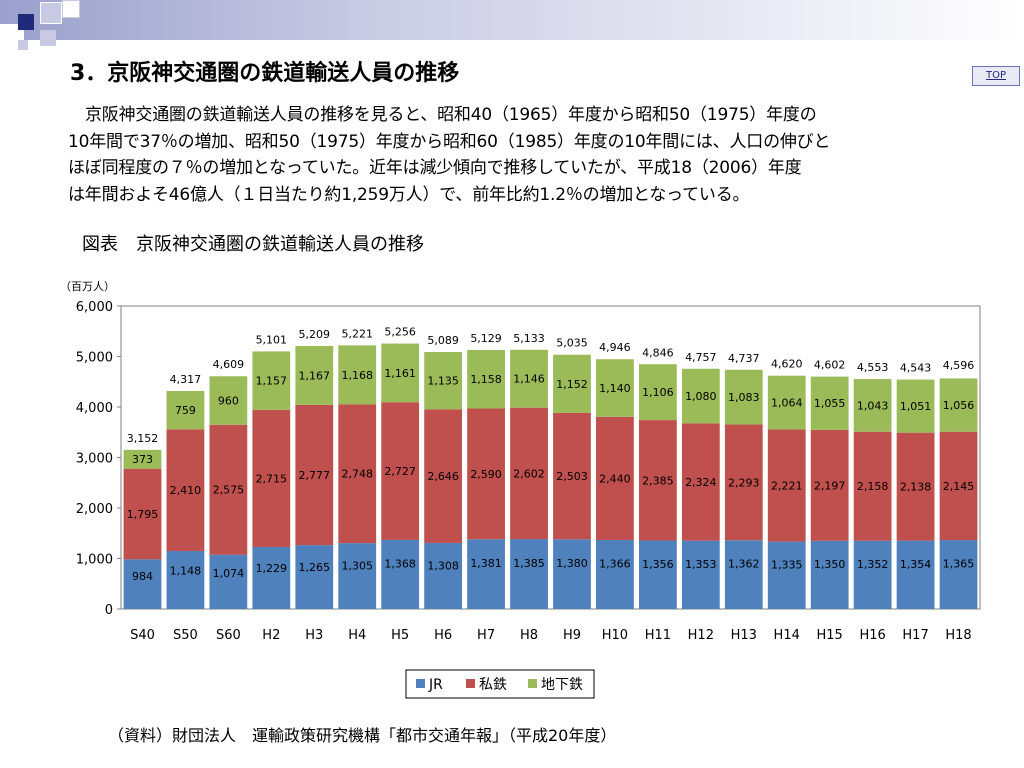 This screenshot has width=1024, height=768. I want to click on data-label: 2,410, so click(186, 490).